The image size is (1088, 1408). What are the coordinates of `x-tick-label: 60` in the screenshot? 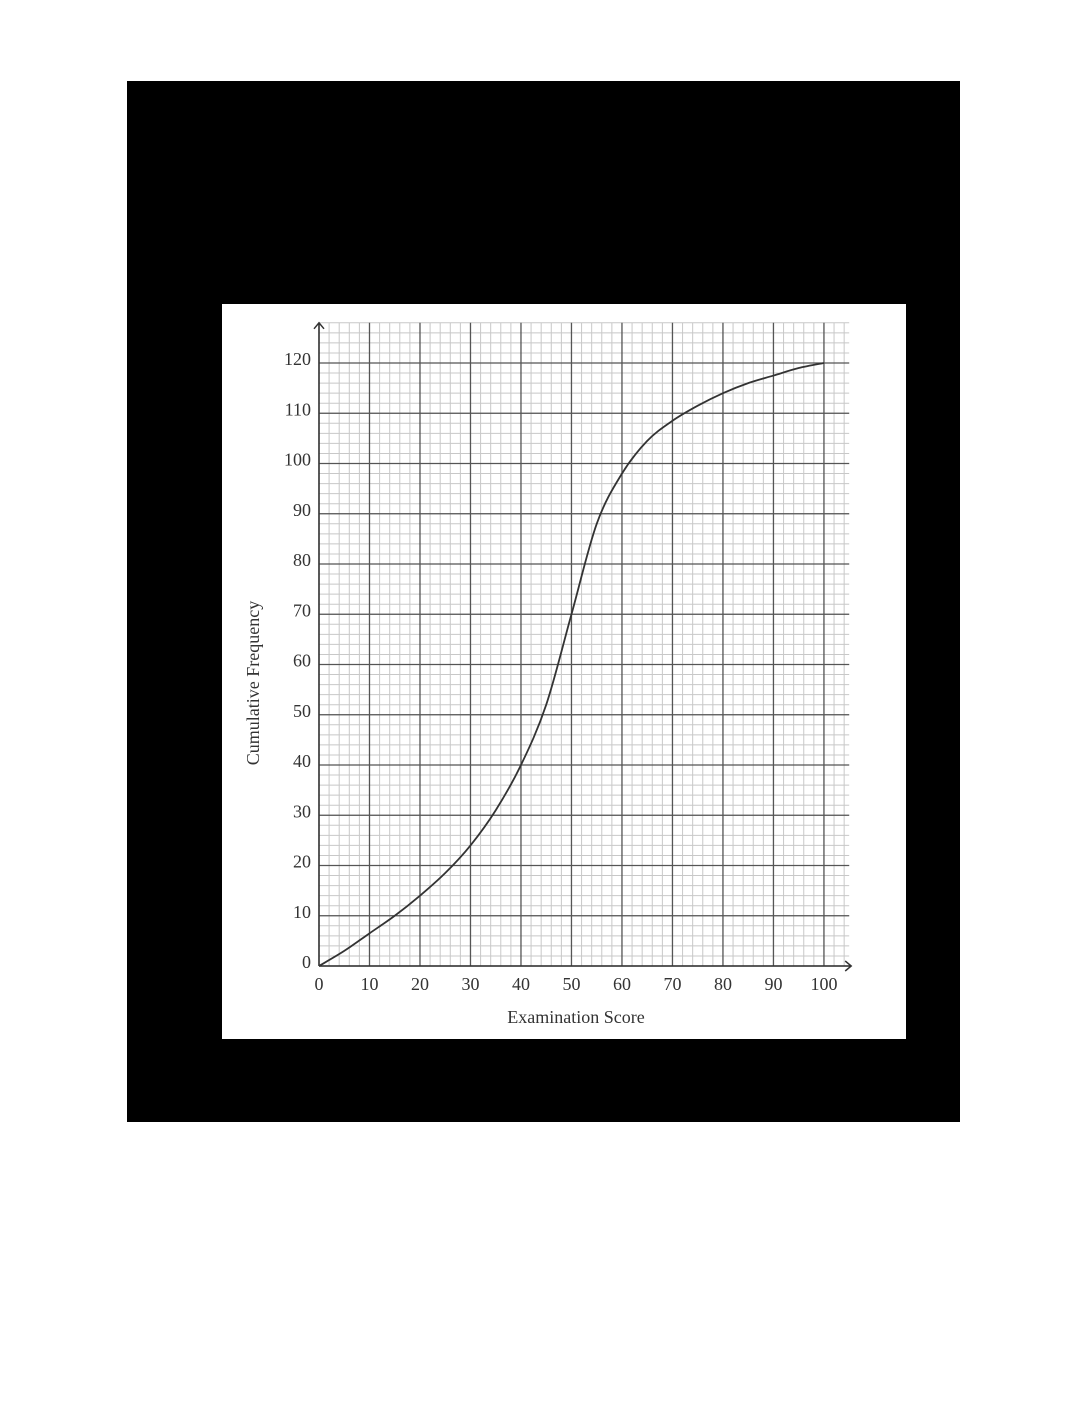 It's located at (622, 984).